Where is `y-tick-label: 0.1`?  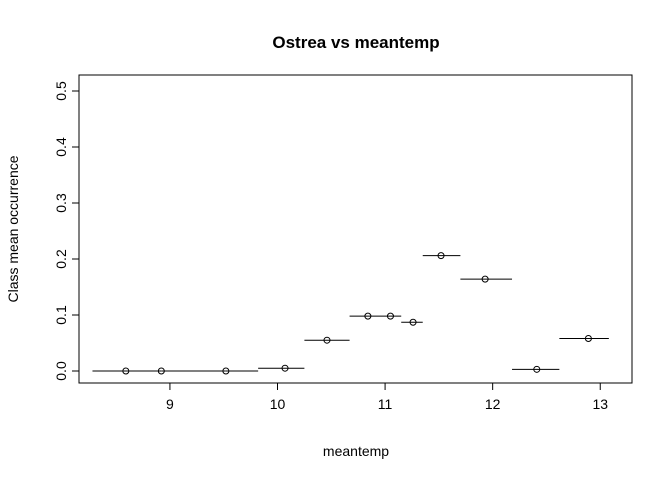 y-tick-label: 0.1 is located at coordinates (61, 315).